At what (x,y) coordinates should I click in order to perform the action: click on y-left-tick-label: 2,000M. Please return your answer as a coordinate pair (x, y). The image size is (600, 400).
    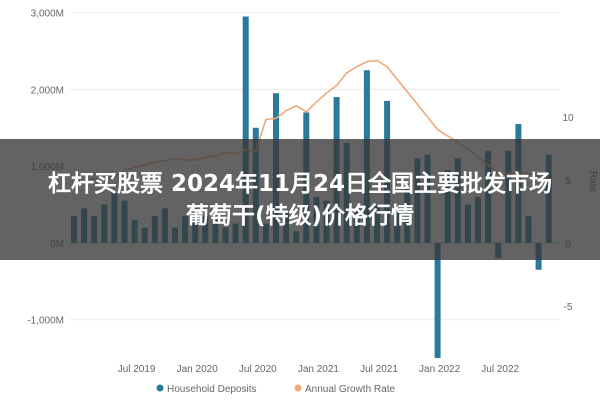
    Looking at the image, I should click on (47, 90).